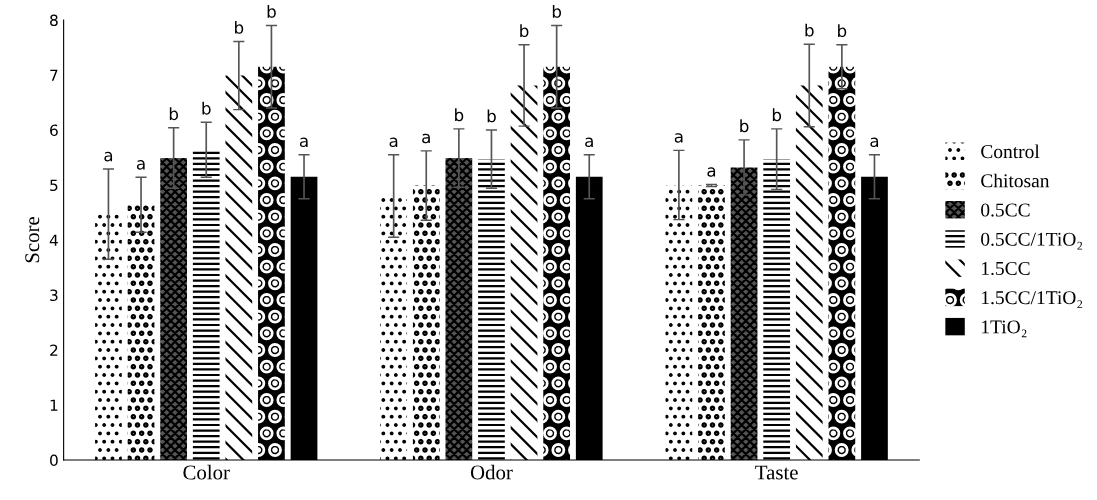 The height and width of the screenshot is (500, 1097). I want to click on legend-label: 0.5CC, so click(1005, 210).